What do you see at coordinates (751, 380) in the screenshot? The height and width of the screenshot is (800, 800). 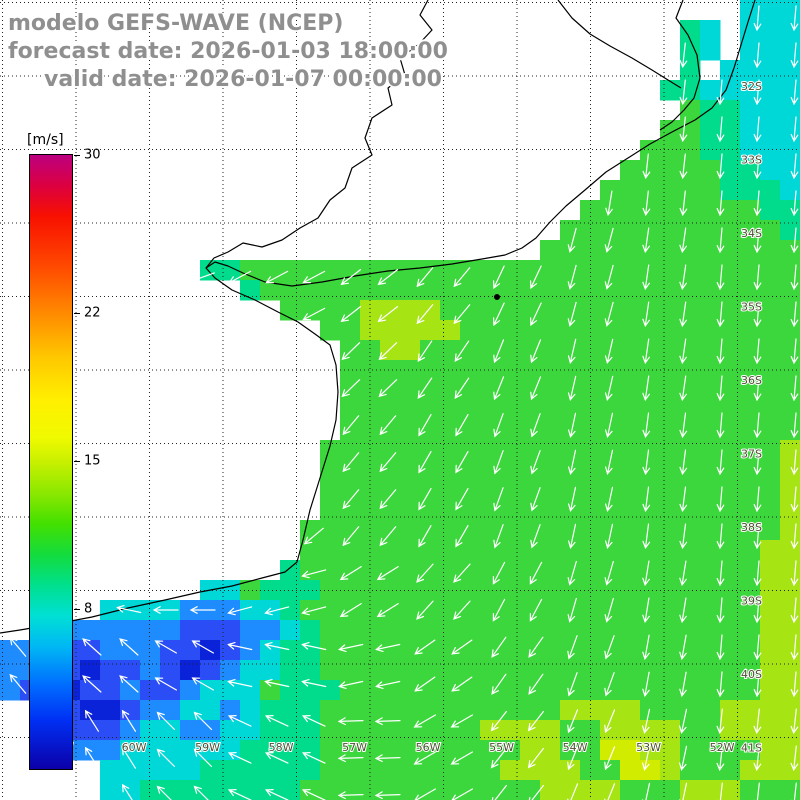 I see `lat-label: 36S` at bounding box center [751, 380].